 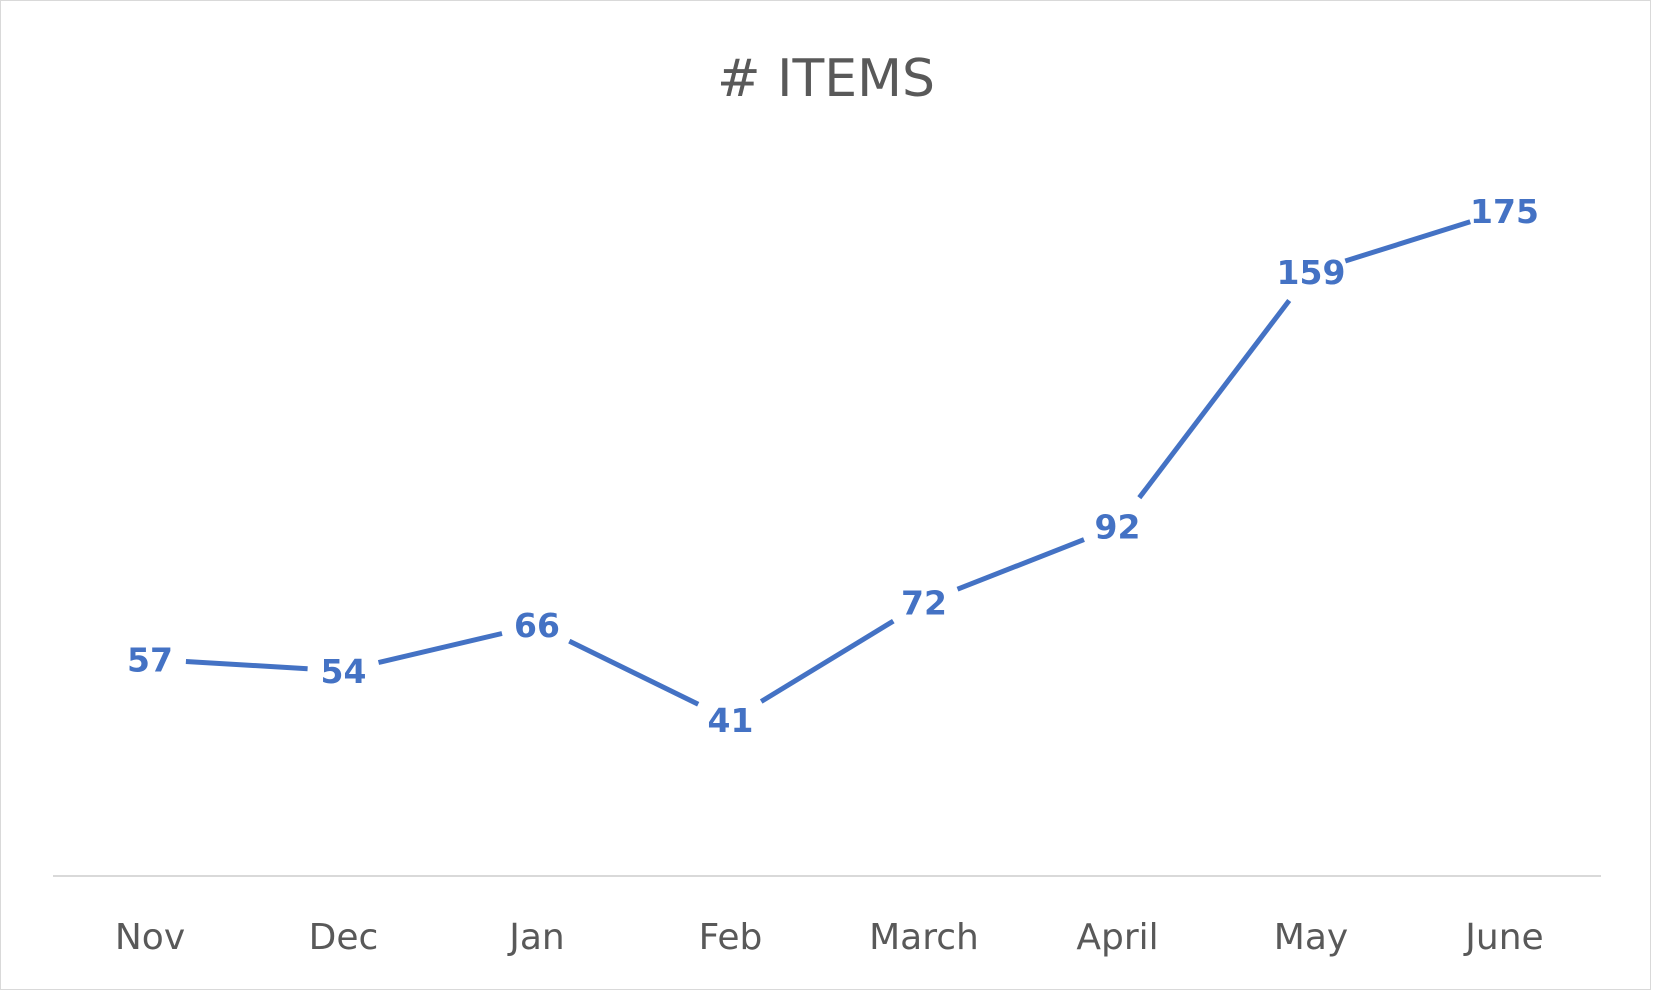 I want to click on series-segment-nov-dec, so click(x=246, y=665).